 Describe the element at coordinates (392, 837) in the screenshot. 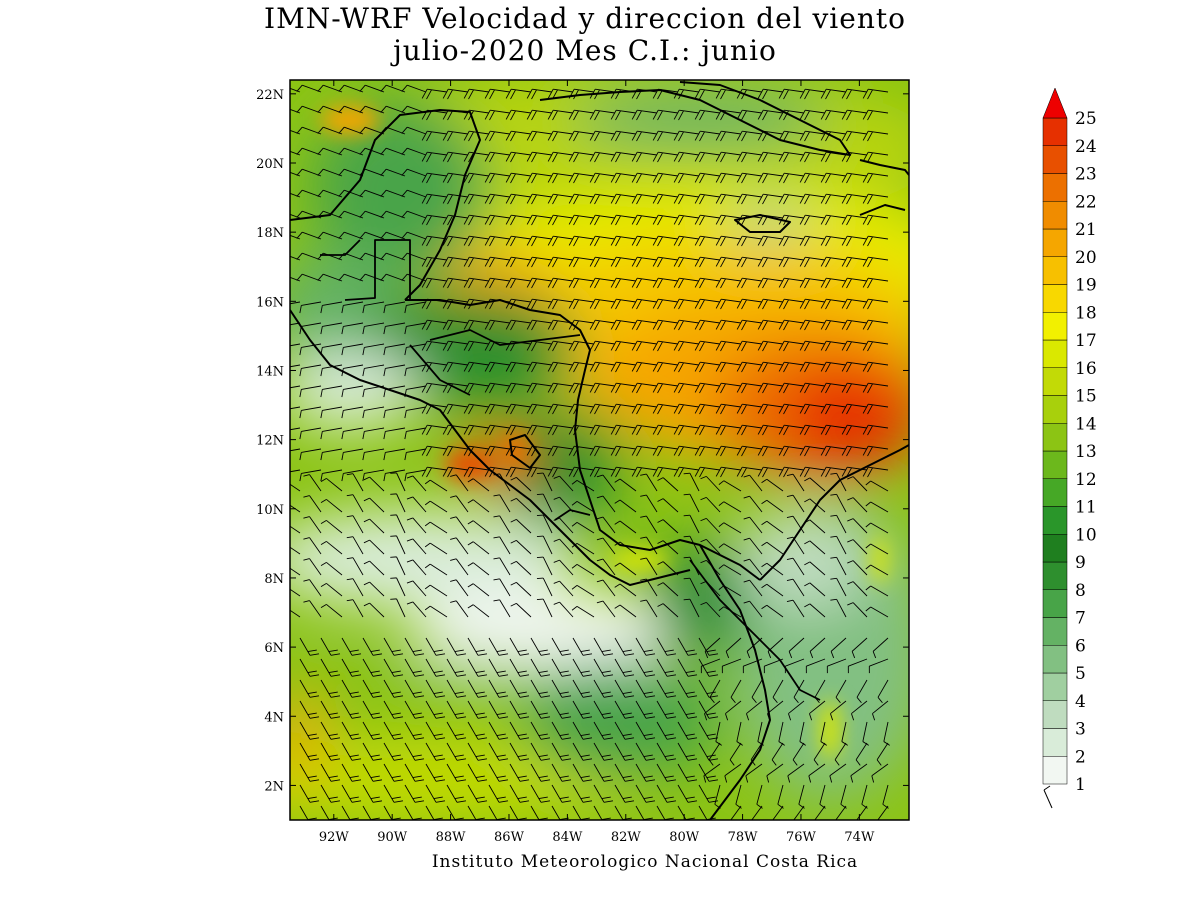

I see `lon-tick-label: 90W` at that location.